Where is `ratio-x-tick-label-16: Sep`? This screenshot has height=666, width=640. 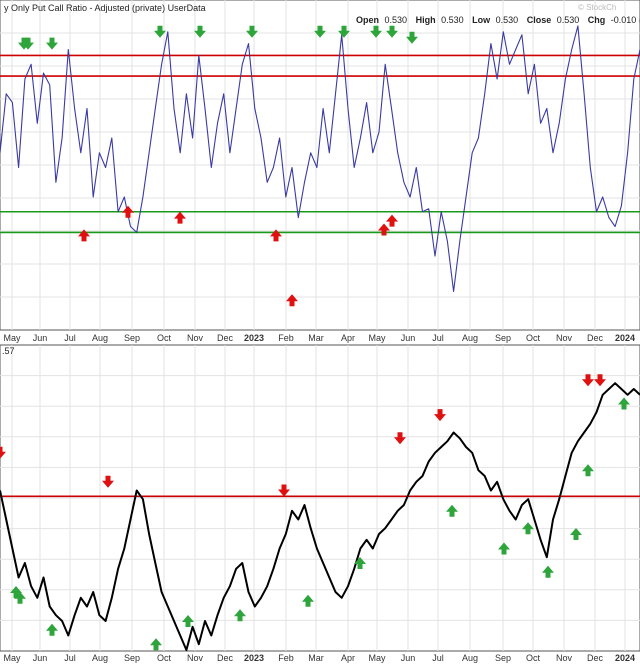
ratio-x-tick-label-16: Sep is located at coordinates (503, 338).